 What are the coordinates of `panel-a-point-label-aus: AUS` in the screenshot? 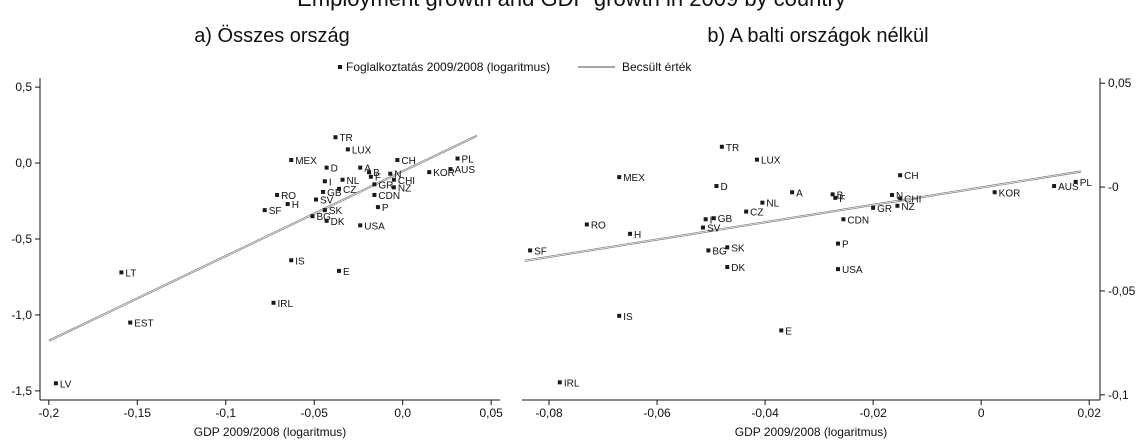 It's located at (464, 170).